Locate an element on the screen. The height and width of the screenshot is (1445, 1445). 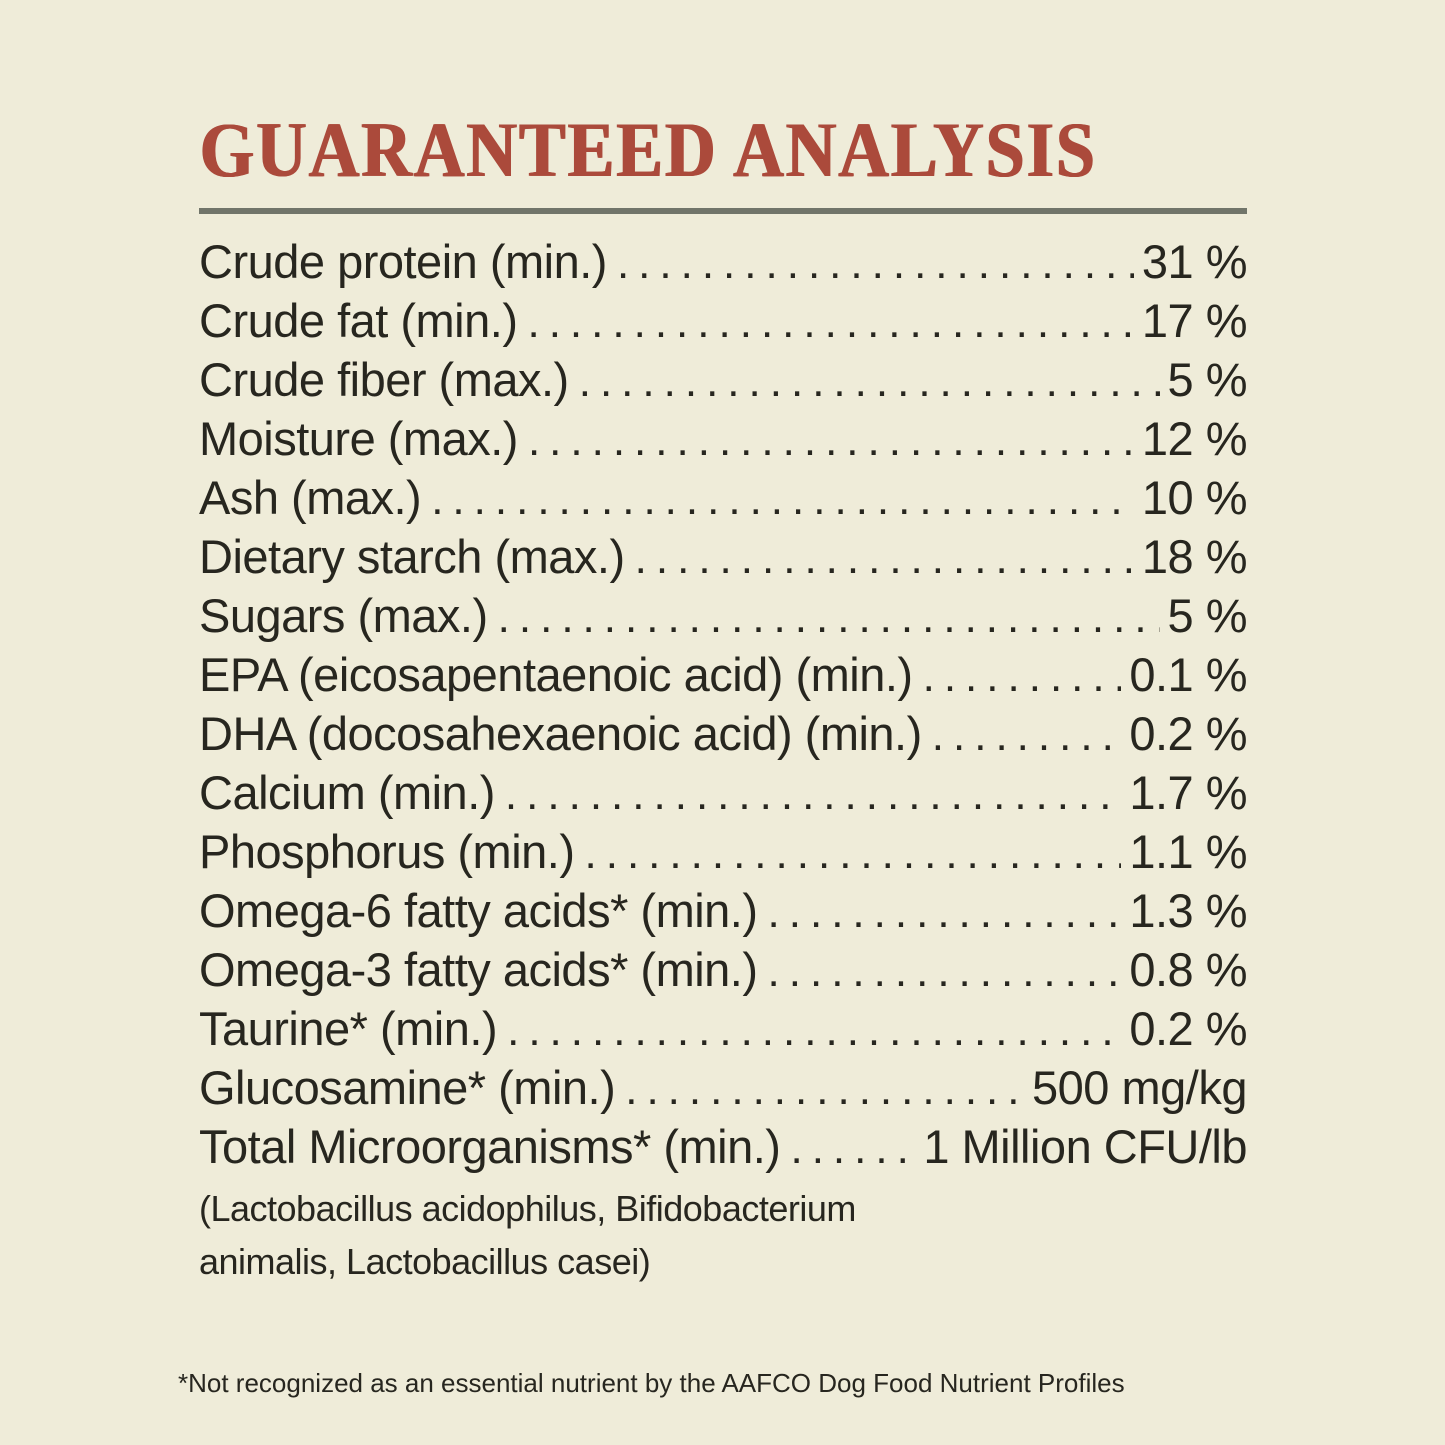
title-divider is located at coordinates (723, 211).